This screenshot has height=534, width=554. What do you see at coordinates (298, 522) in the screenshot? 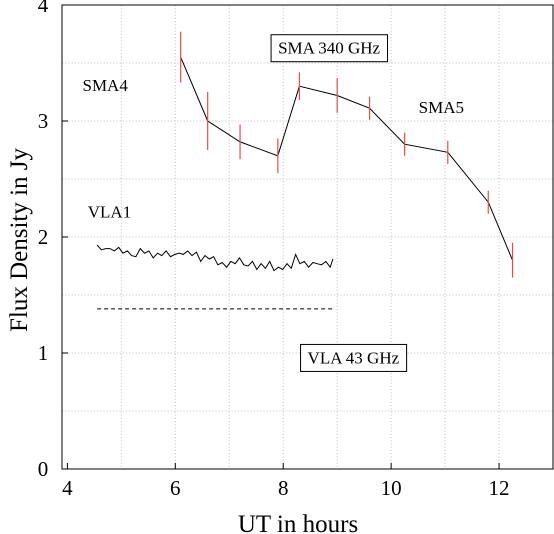
I see `x-axis-label: UT in hours` at bounding box center [298, 522].